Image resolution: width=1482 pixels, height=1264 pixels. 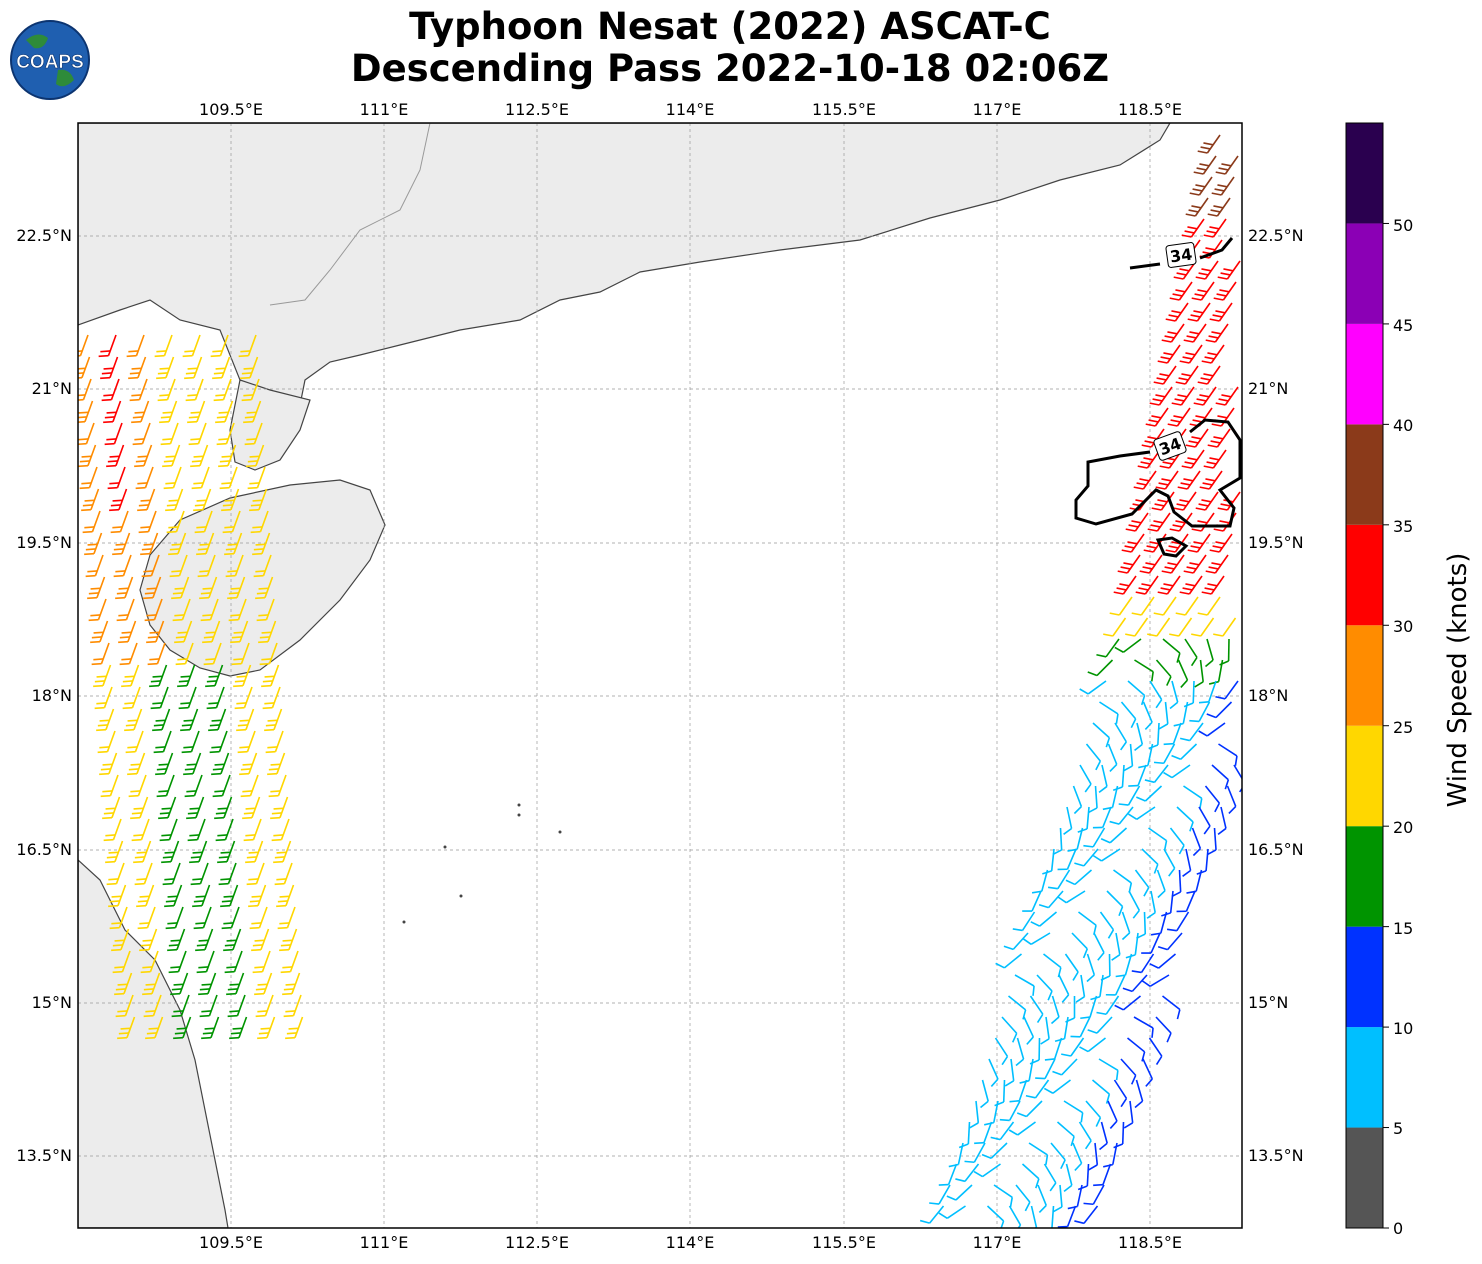 What do you see at coordinates (44, 542) in the screenshot?
I see `lat-tick-label: 19.5°N` at bounding box center [44, 542].